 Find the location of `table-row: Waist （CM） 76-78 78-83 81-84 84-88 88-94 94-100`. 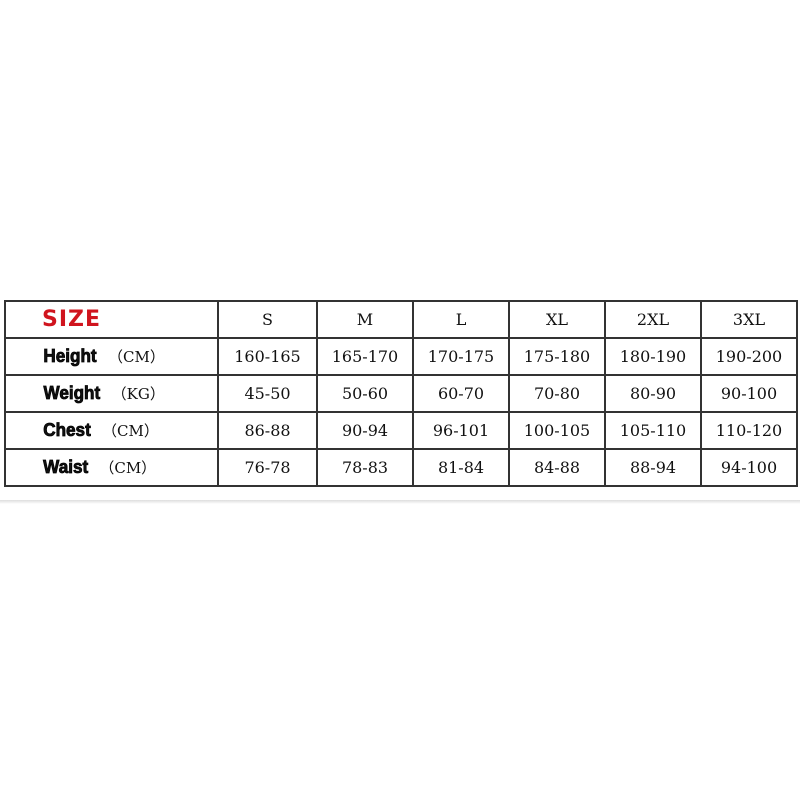

table-row: Waist （CM） 76-78 78-83 81-84 84-88 88-94 94-100 is located at coordinates (401, 467).